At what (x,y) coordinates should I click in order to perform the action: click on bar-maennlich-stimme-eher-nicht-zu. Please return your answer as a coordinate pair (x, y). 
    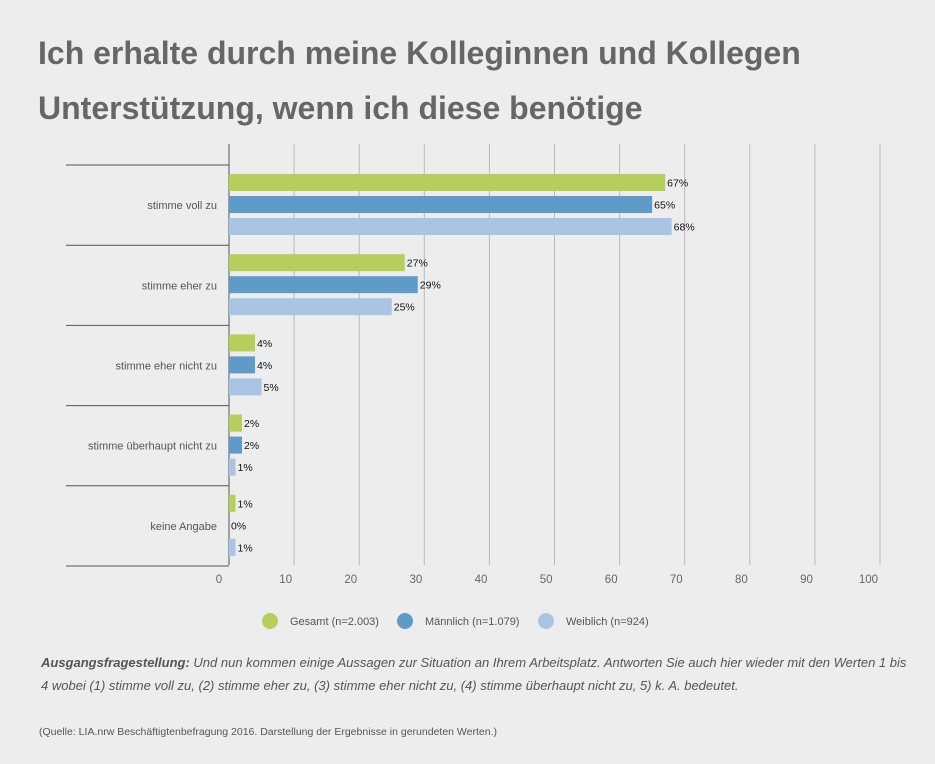
    Looking at the image, I should click on (242, 365).